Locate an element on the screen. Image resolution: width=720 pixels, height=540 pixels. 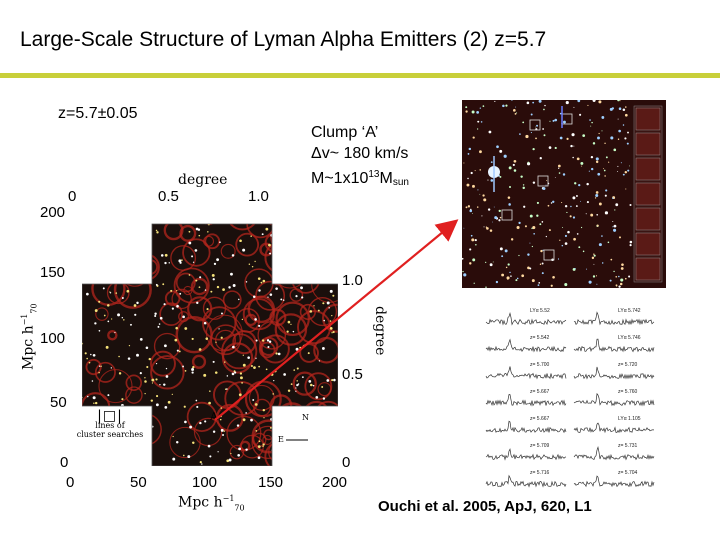
left-tick-50: 50 is located at coordinates (58, 402).